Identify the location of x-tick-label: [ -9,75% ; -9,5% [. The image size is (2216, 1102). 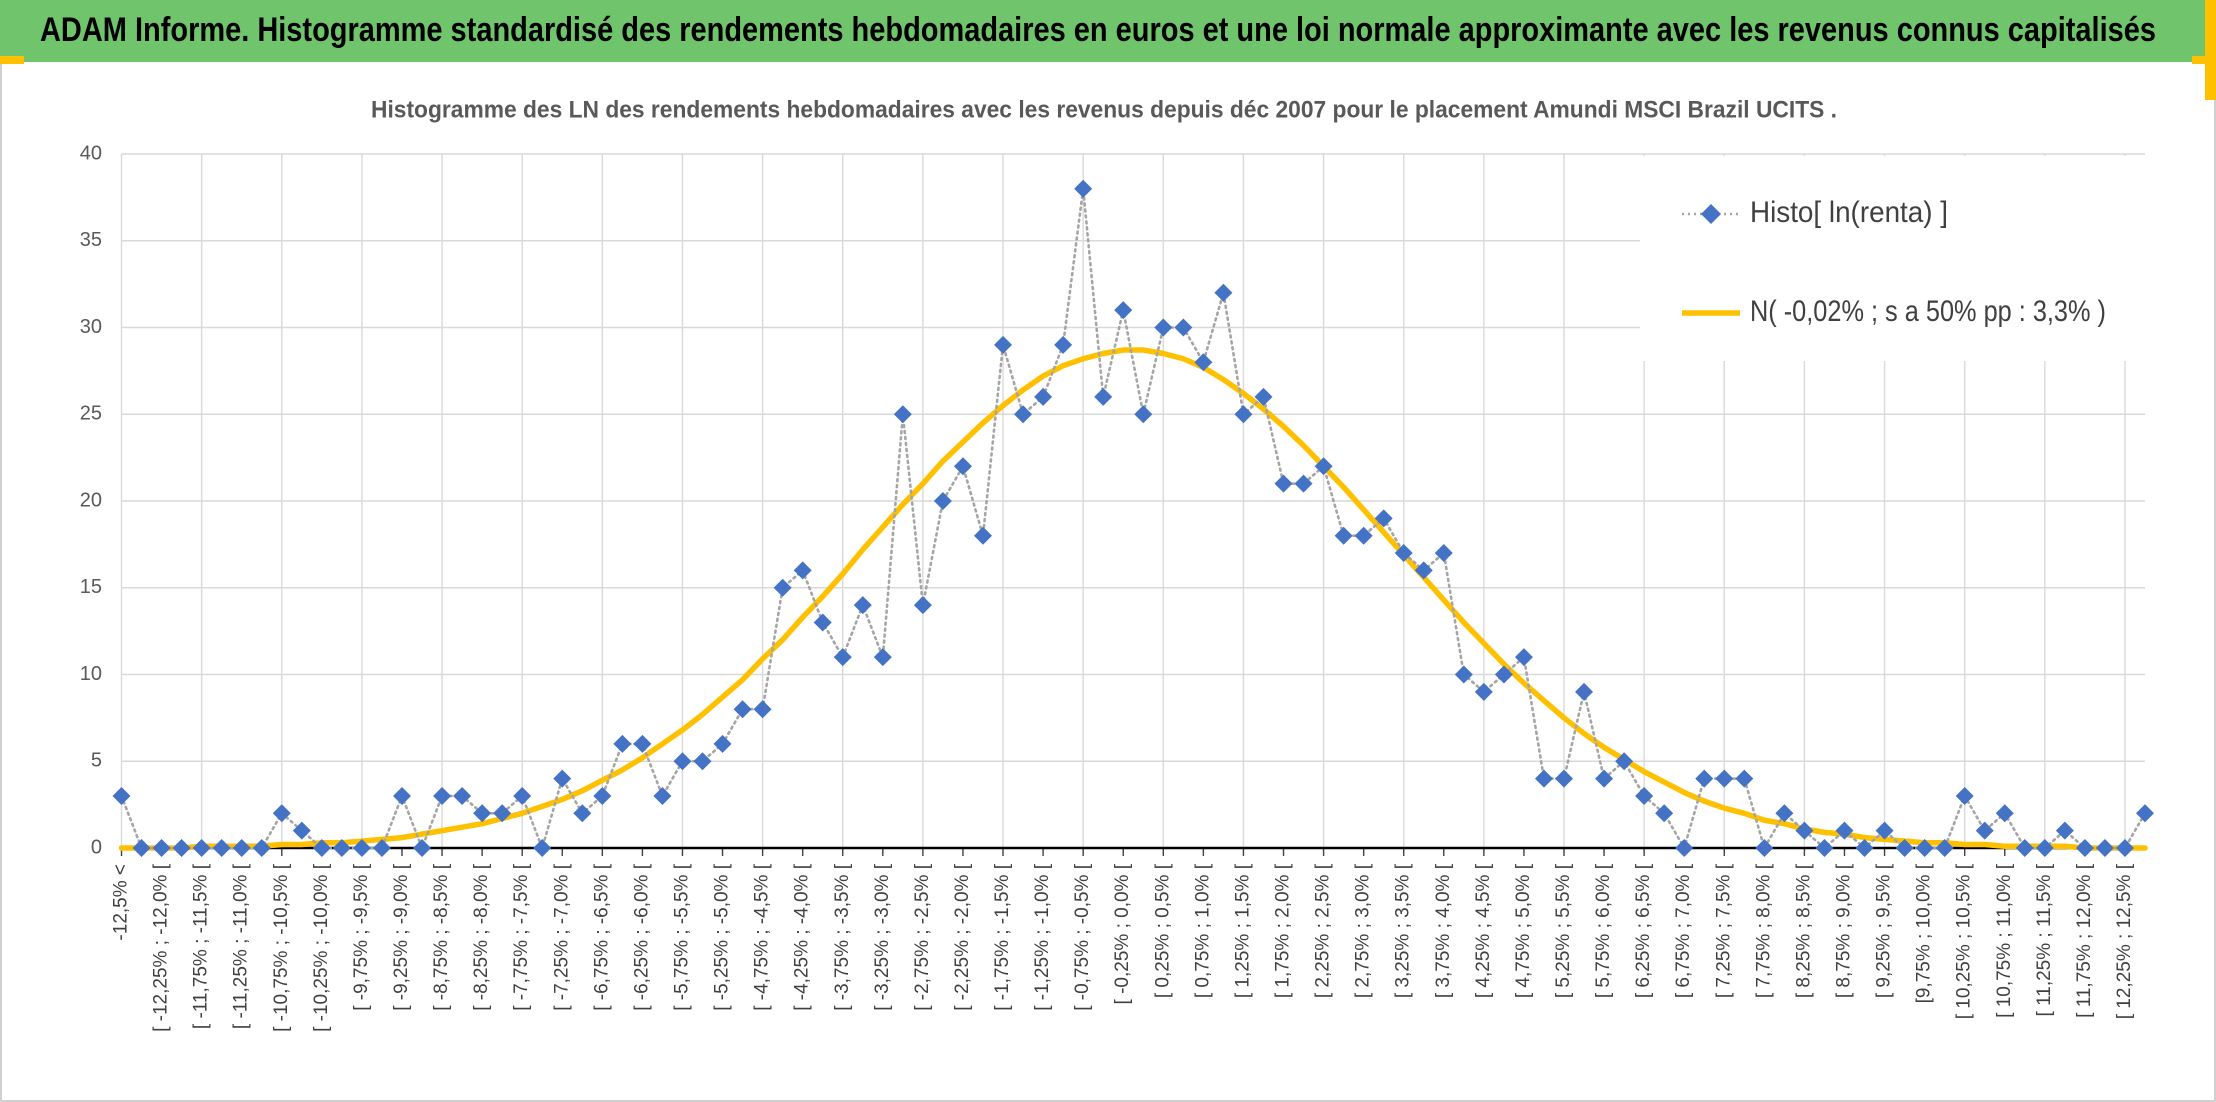
(361, 937).